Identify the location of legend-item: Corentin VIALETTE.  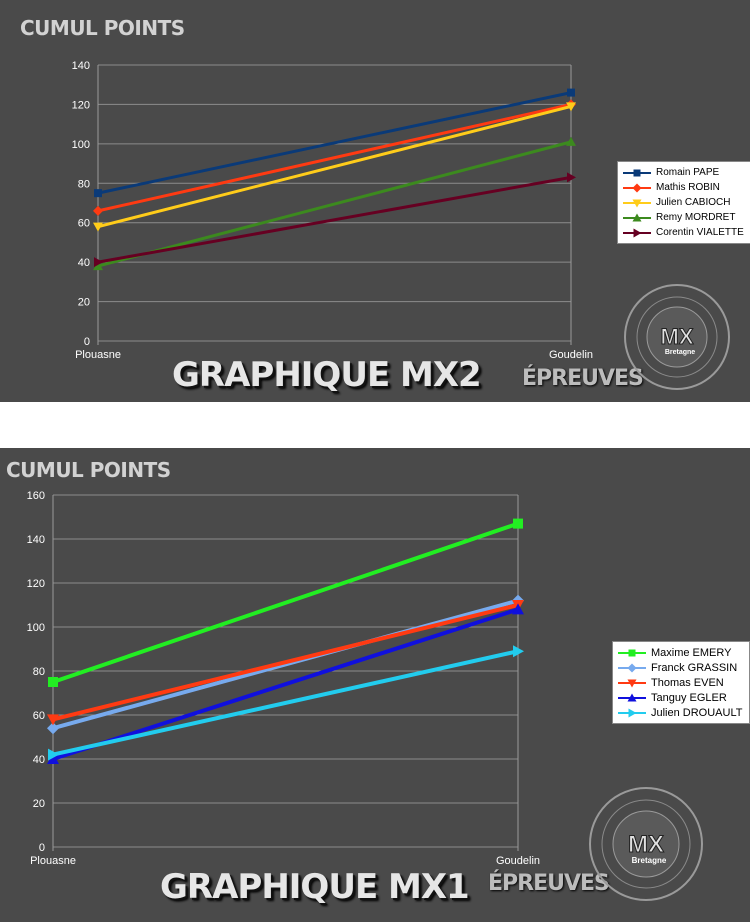
(683, 232).